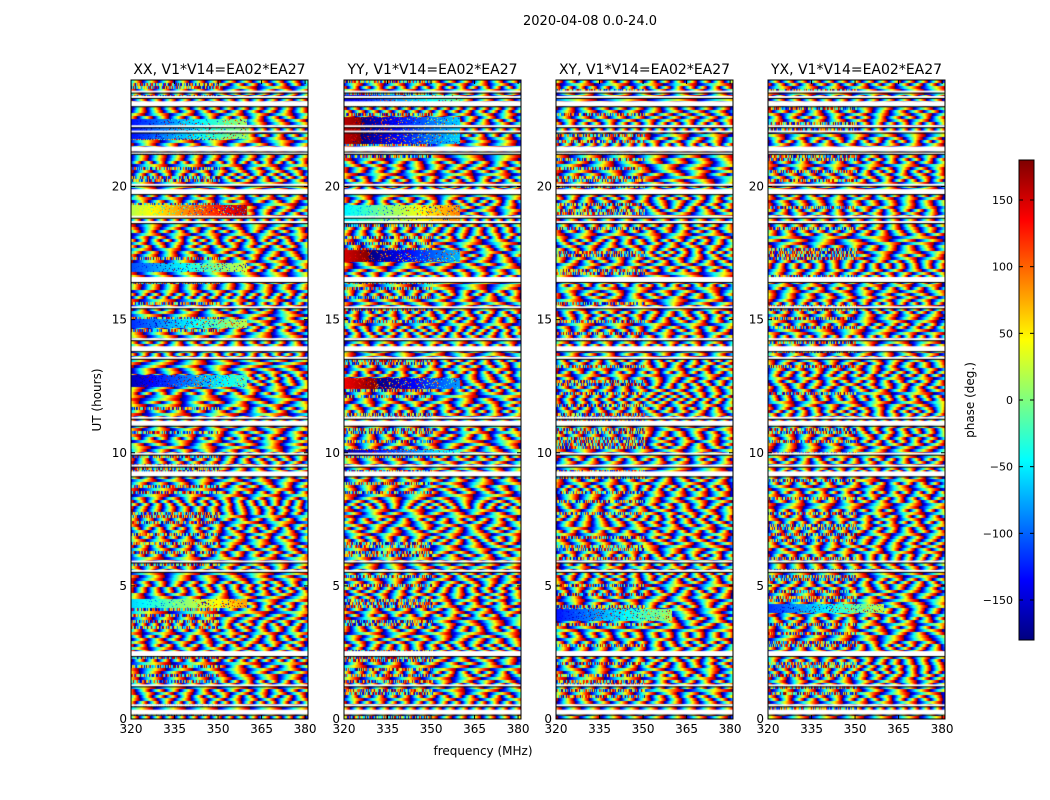 This screenshot has width=1050, height=800. Describe the element at coordinates (998, 600) in the screenshot. I see `colorbar-tick-label: −150` at that location.